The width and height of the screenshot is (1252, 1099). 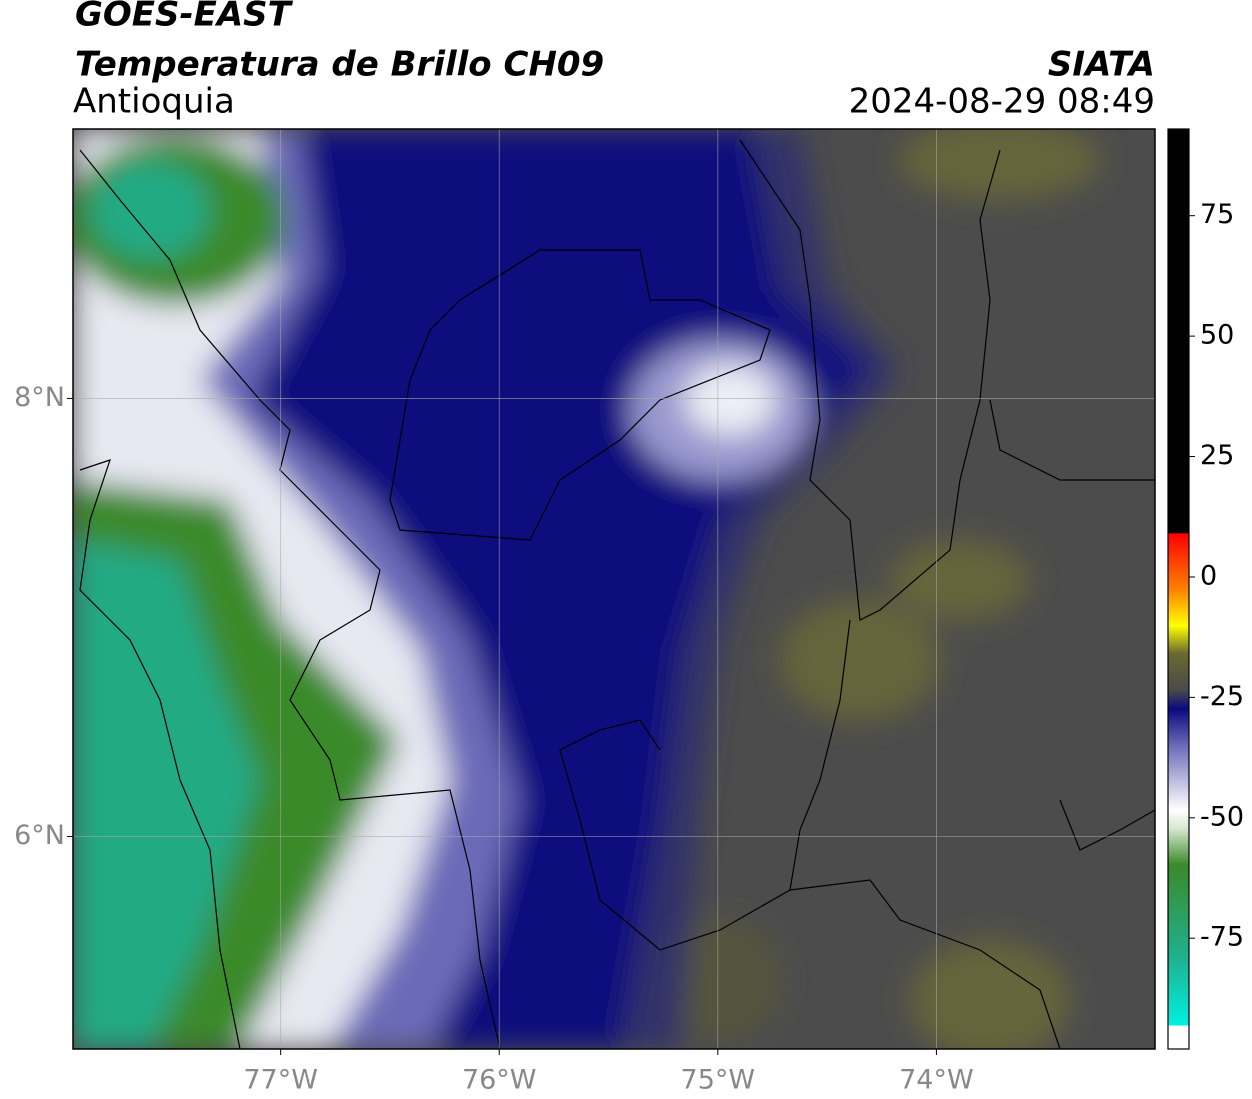 What do you see at coordinates (1222, 937) in the screenshot?
I see `colorbar-tick-label: -75` at bounding box center [1222, 937].